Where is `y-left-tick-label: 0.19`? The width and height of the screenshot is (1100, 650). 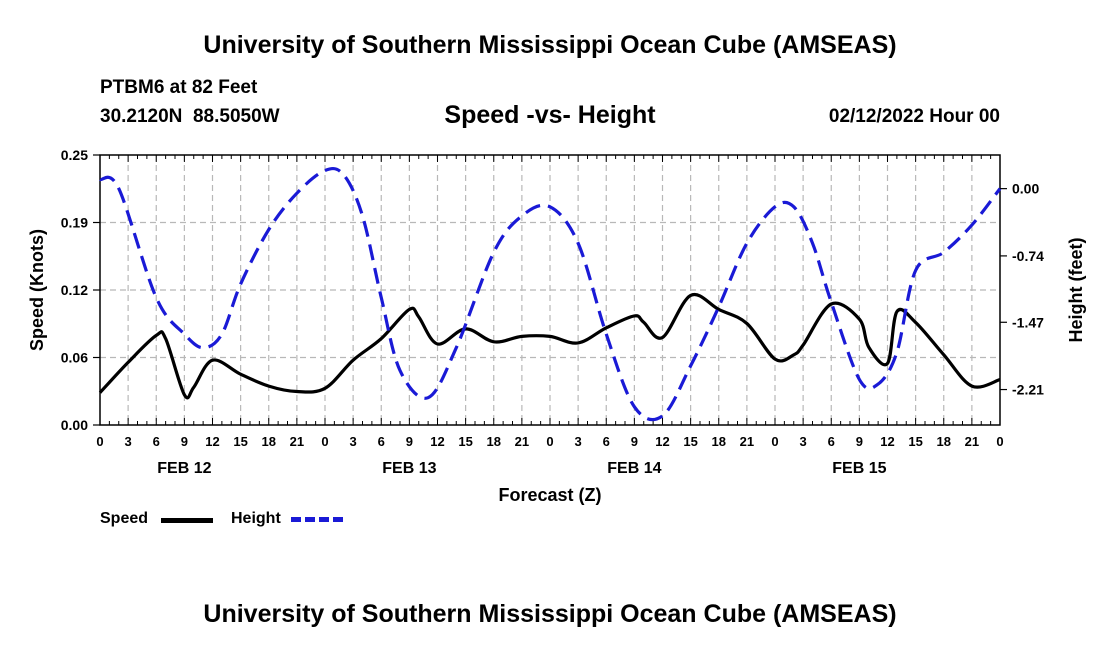
y-left-tick-label: 0.19 is located at coordinates (74, 223).